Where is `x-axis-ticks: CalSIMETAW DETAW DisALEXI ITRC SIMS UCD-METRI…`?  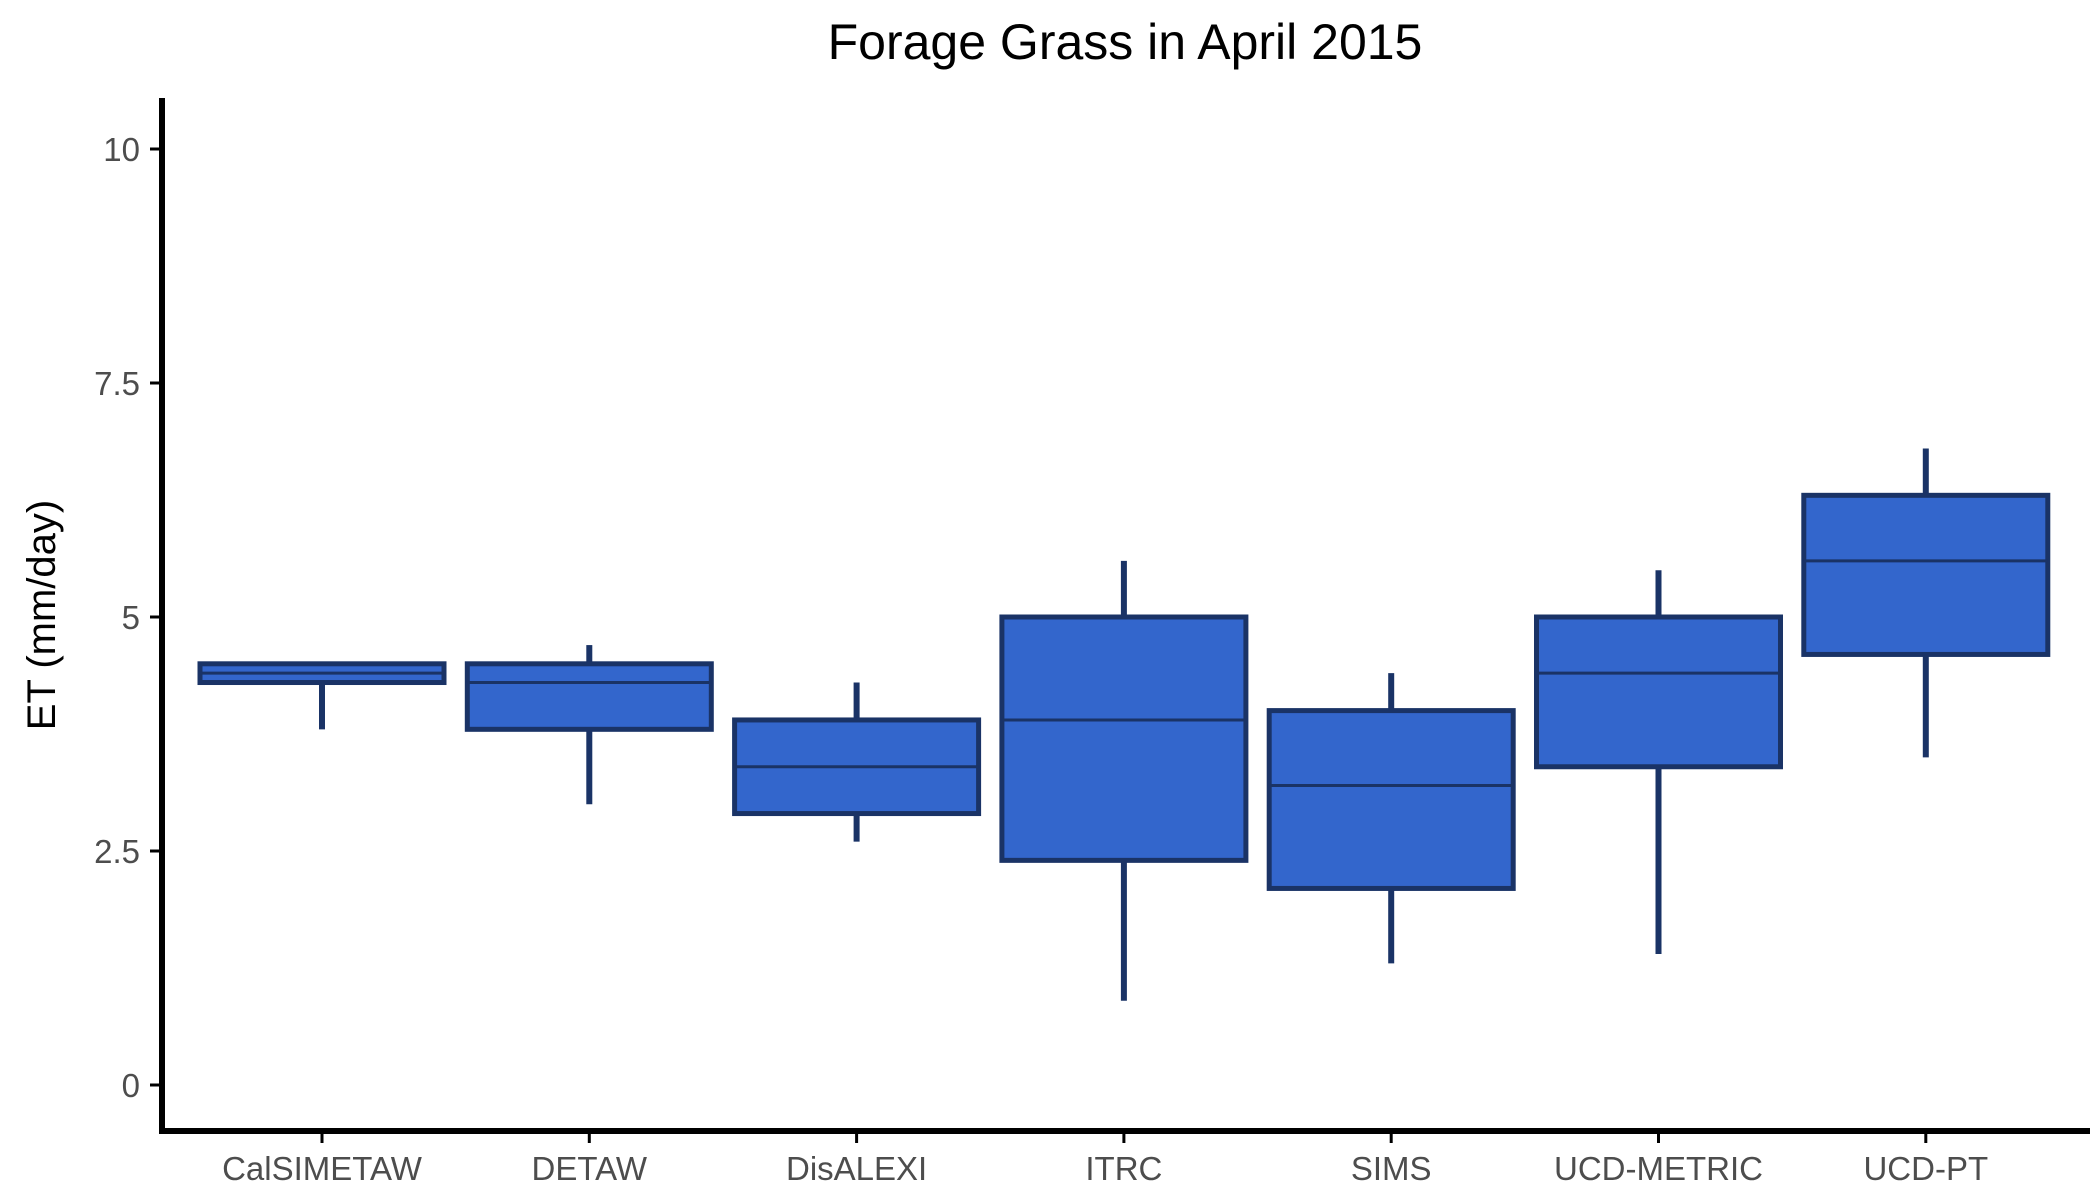 x-axis-ticks: CalSIMETAW DETAW DisALEXI ITRC SIMS UCD-METRI… is located at coordinates (1105, 1159).